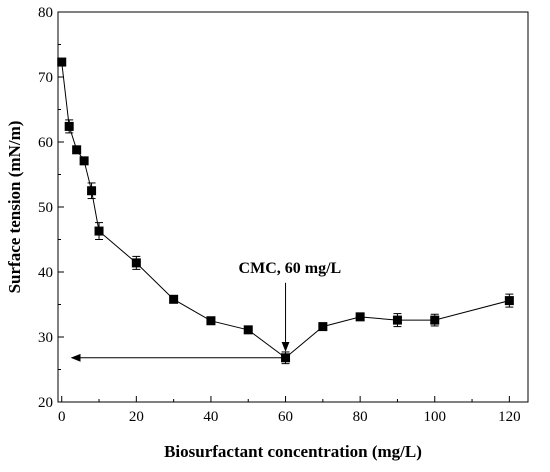  Describe the element at coordinates (45, 403) in the screenshot. I see `y-tick-label: 20` at that location.